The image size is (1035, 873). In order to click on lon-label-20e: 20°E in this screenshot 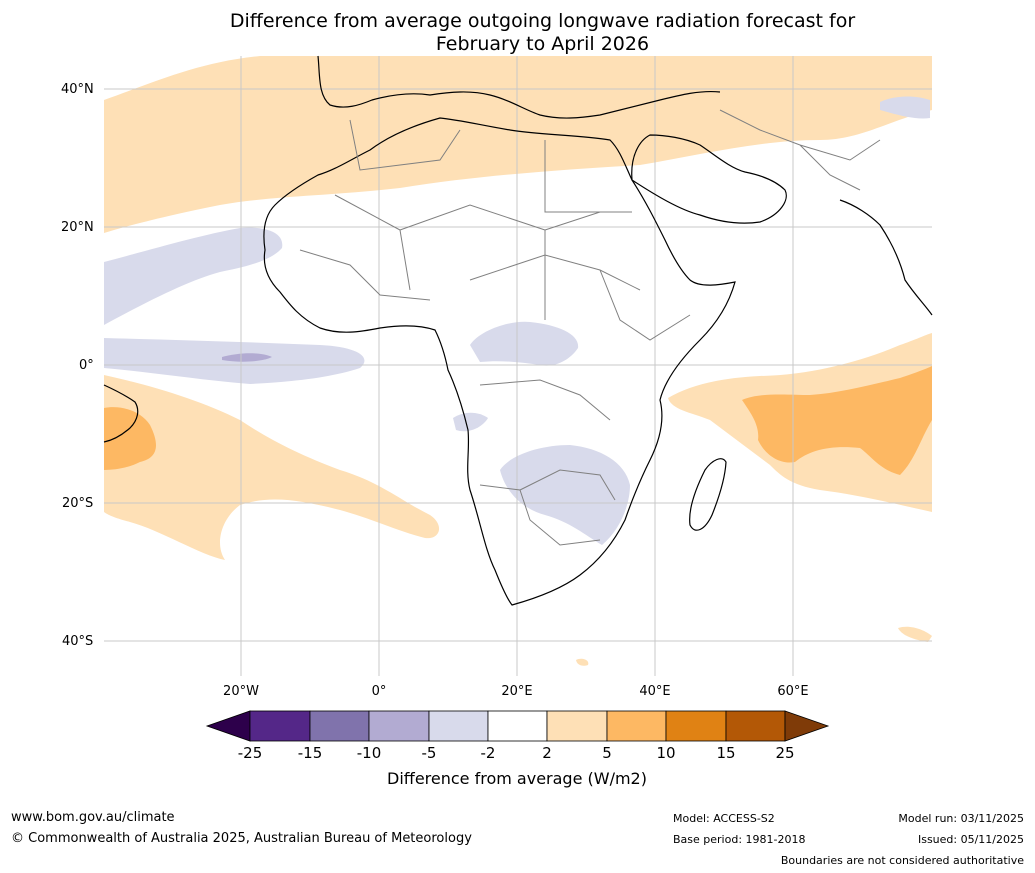, I will do `click(517, 691)`.